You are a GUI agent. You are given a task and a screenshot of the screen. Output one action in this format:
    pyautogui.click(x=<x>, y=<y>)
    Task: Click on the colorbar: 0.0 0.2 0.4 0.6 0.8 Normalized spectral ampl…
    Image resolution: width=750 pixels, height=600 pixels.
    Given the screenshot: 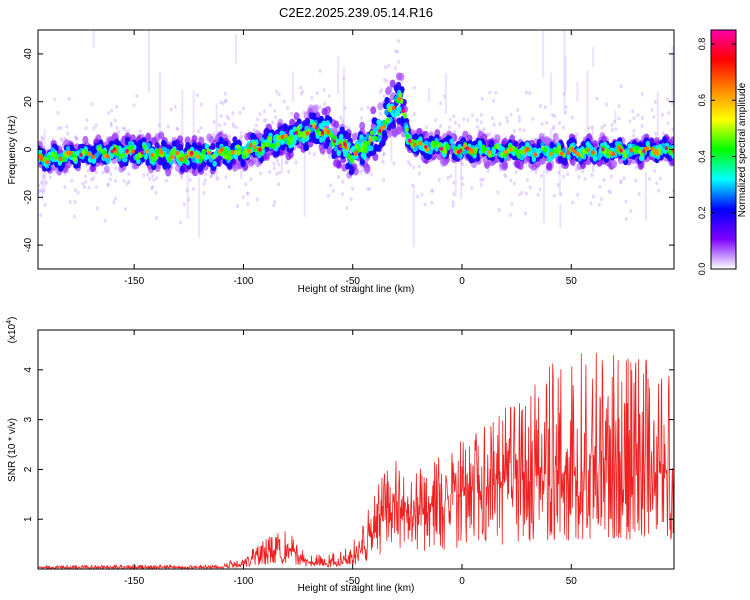 What is the action you would take?
    pyautogui.click(x=722, y=152)
    